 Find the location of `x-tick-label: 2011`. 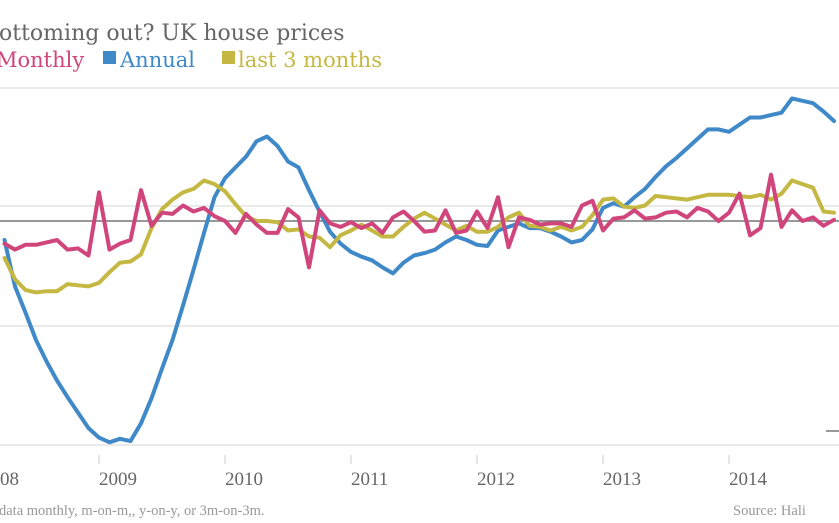

x-tick-label: 2011 is located at coordinates (369, 479).